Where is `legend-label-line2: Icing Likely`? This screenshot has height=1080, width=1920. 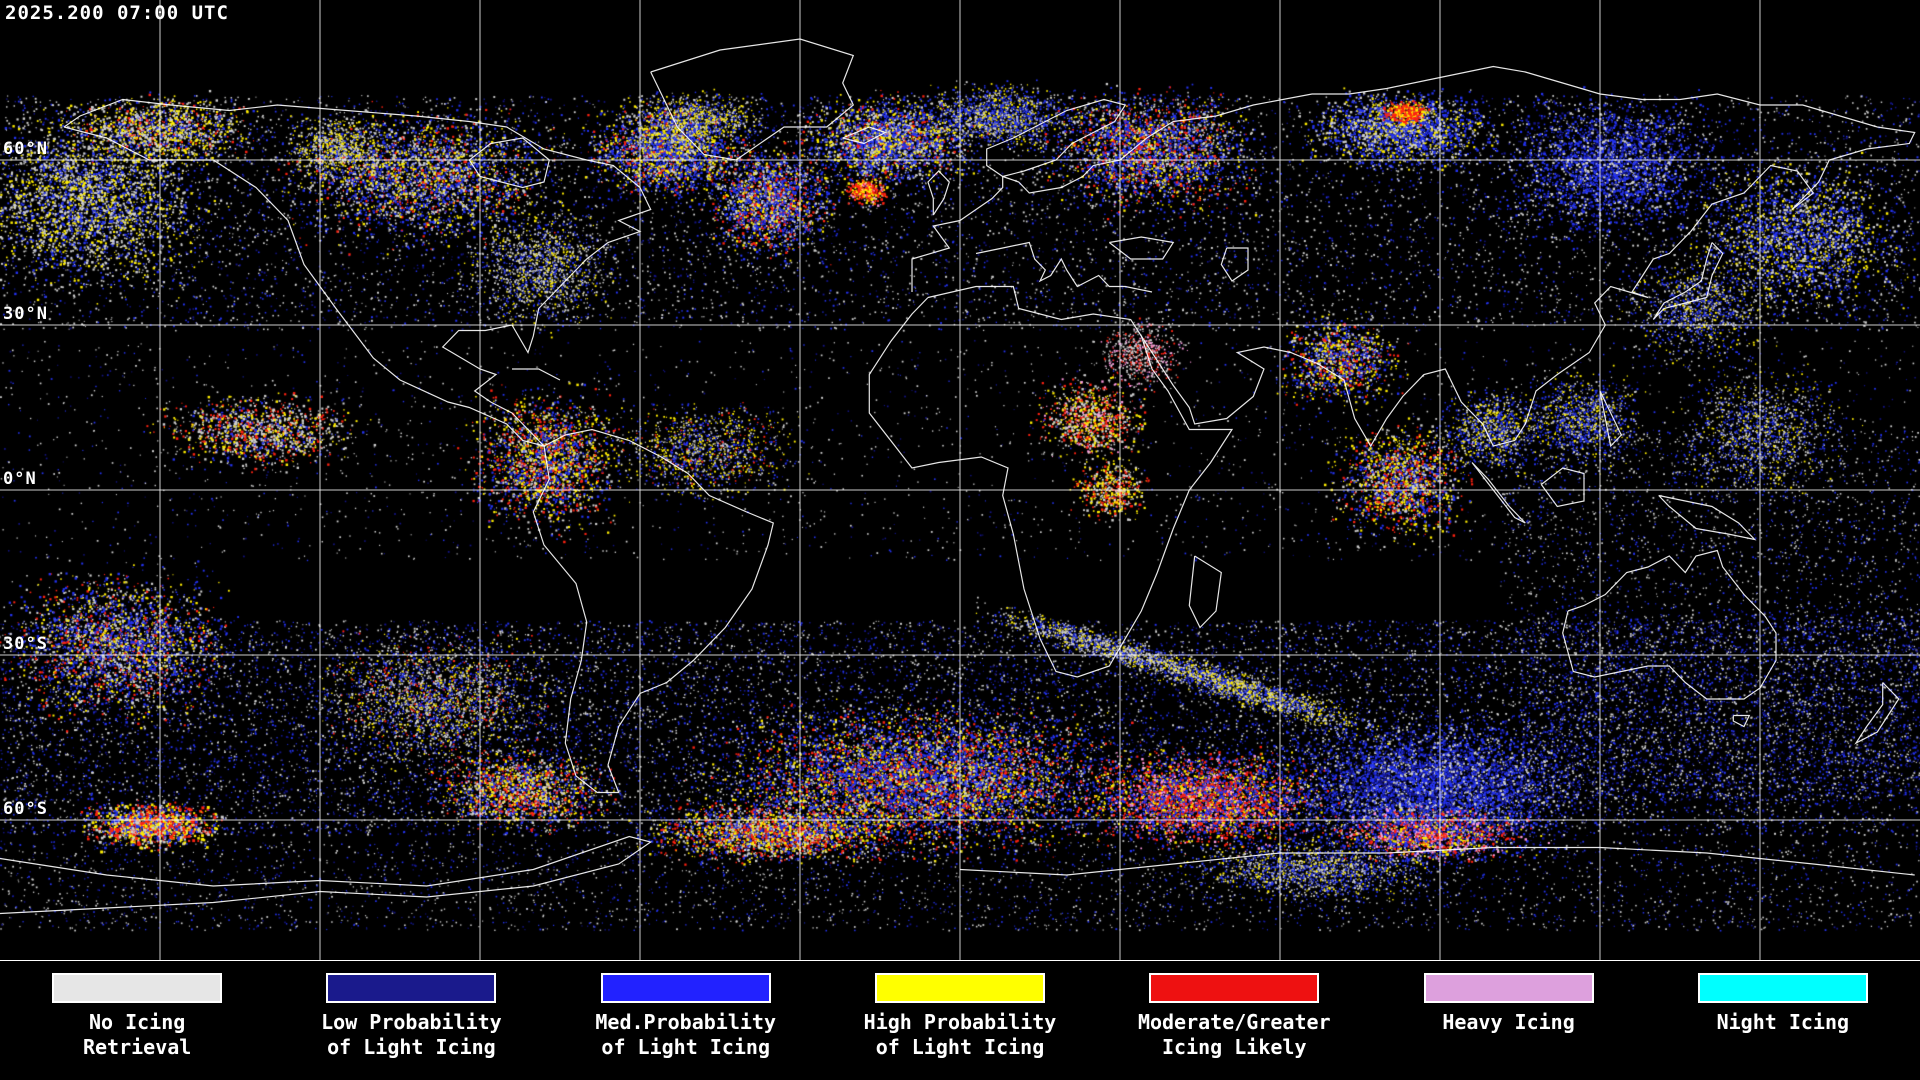
legend-label-line2: Icing Likely is located at coordinates (1234, 1047).